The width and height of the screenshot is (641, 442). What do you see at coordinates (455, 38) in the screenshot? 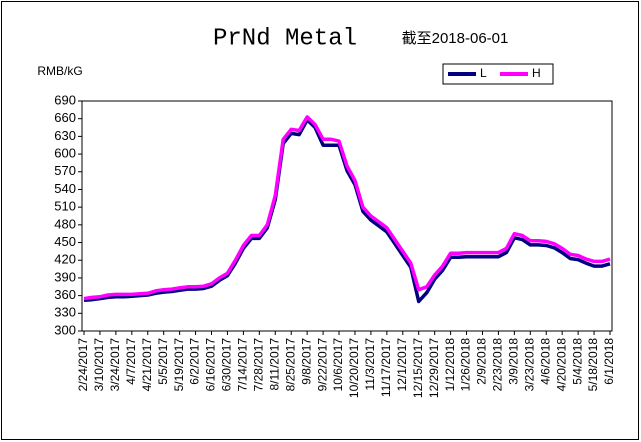
I see `chart-subtitle: 截至2018-06-01` at bounding box center [455, 38].